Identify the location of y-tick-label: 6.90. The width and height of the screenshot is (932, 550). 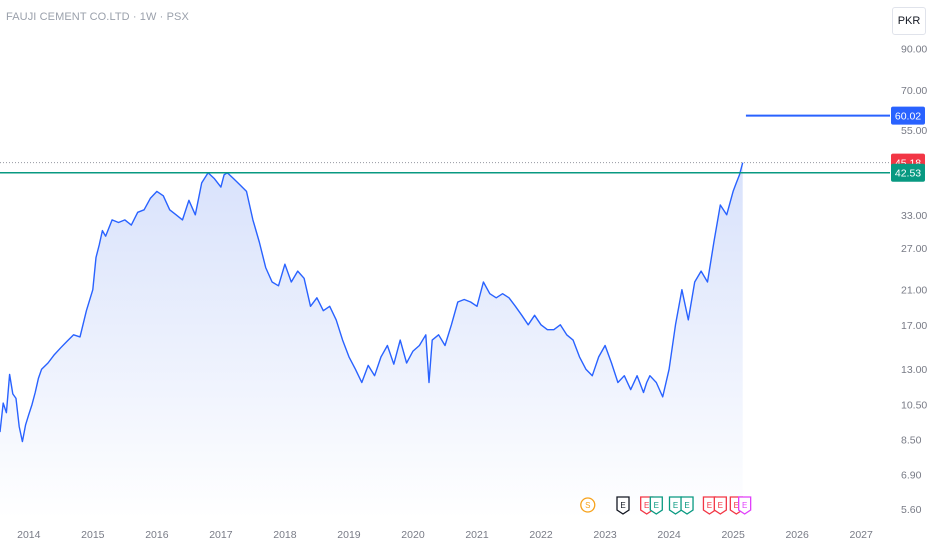
(911, 475).